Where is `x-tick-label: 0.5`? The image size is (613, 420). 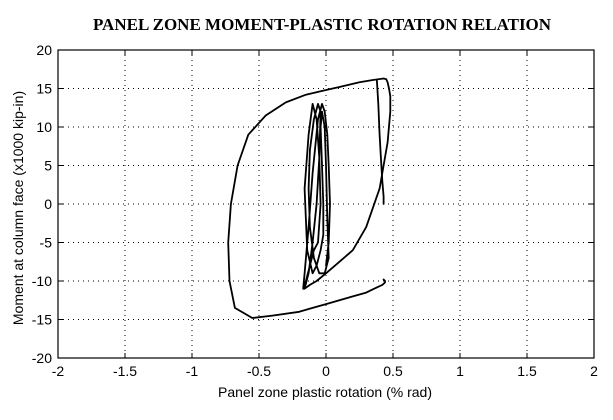
x-tick-label: 0.5 is located at coordinates (393, 371).